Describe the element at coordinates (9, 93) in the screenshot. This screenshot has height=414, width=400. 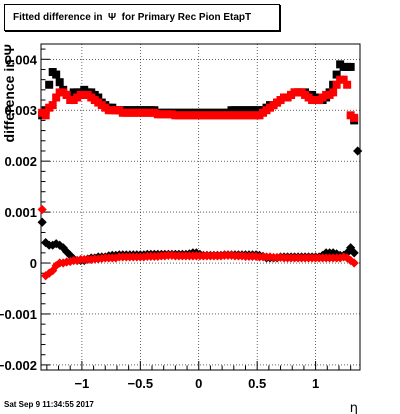
I see `y-axis-label: difference in Ψ` at that location.